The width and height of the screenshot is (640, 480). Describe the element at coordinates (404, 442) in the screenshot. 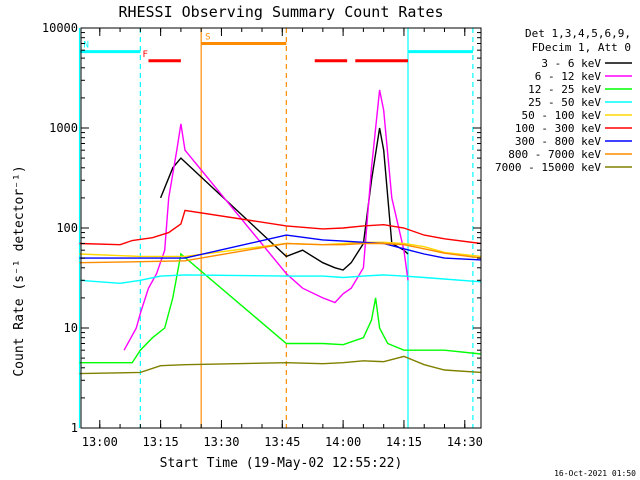

I see `x-tick-label-5: 14:15` at that location.